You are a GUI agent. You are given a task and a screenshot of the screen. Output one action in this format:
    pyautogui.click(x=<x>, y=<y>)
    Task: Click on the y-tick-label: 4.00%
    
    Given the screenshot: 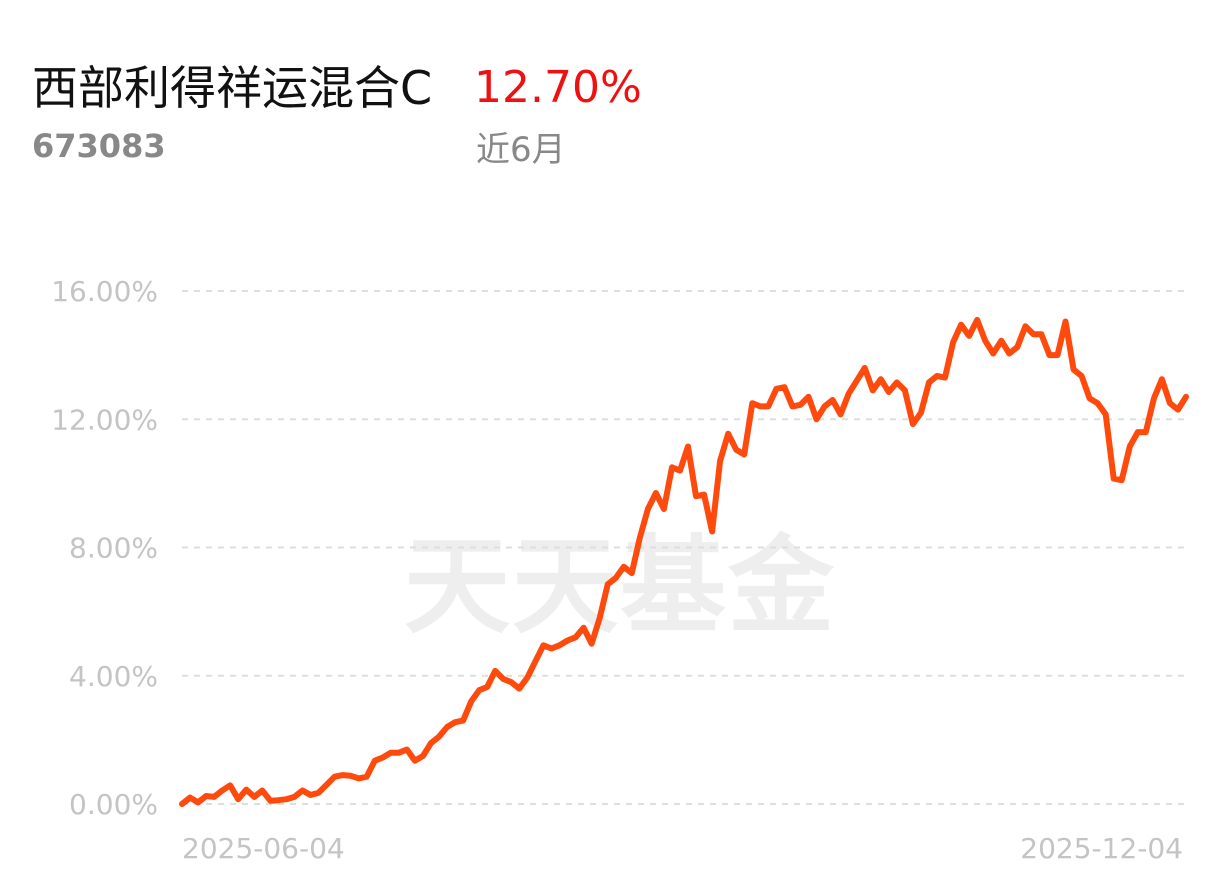 What is the action you would take?
    pyautogui.click(x=113, y=676)
    